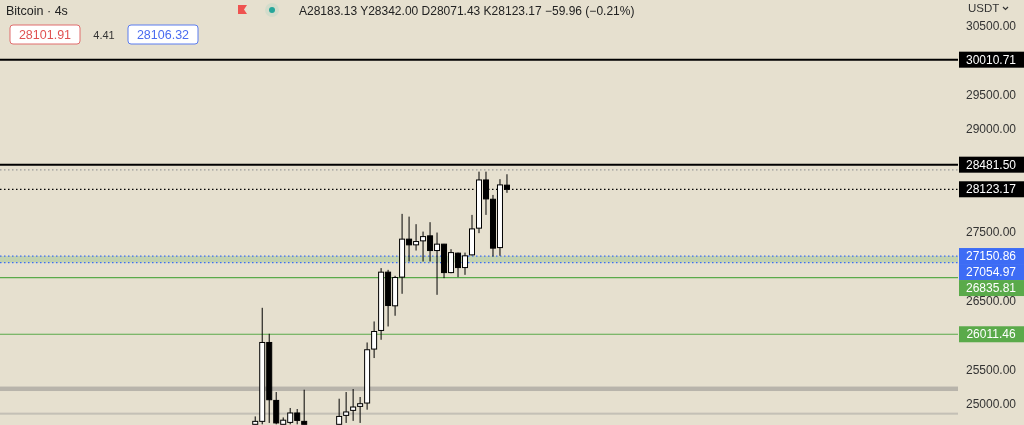 Image resolution: width=1024 pixels, height=425 pixels. I want to click on y-tick-label: 25500.00, so click(991, 369).